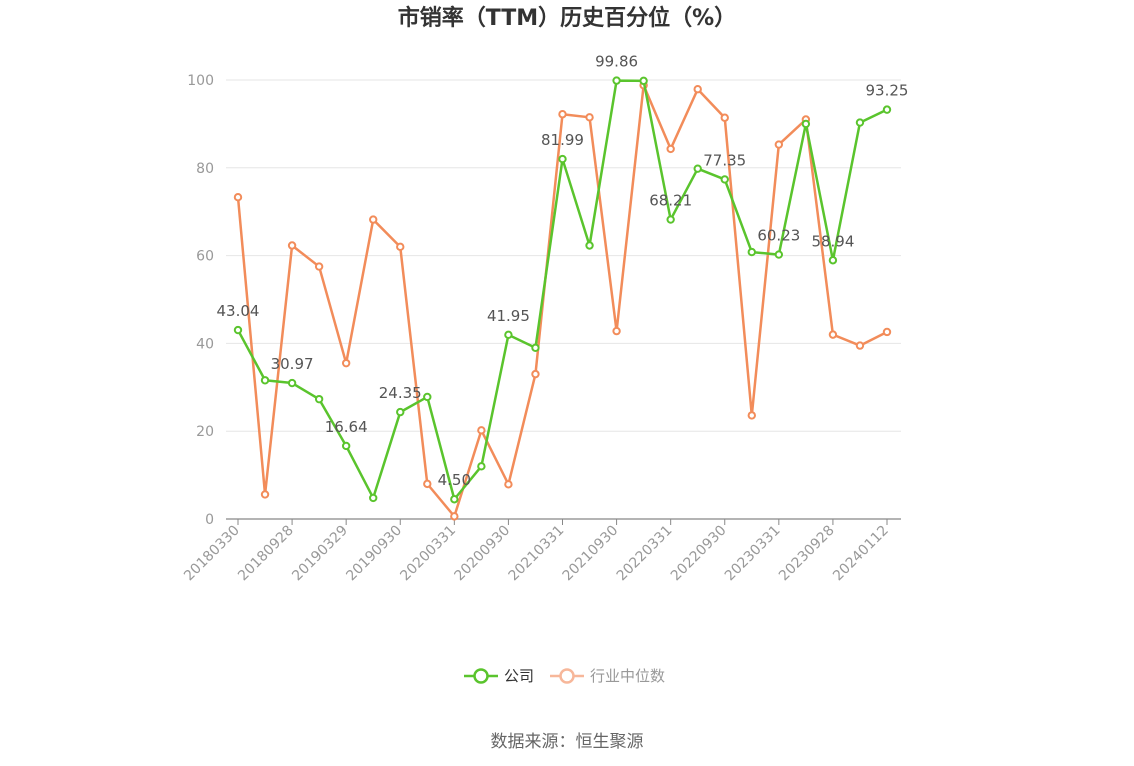  I want to click on data-label: 68.21, so click(670, 201).